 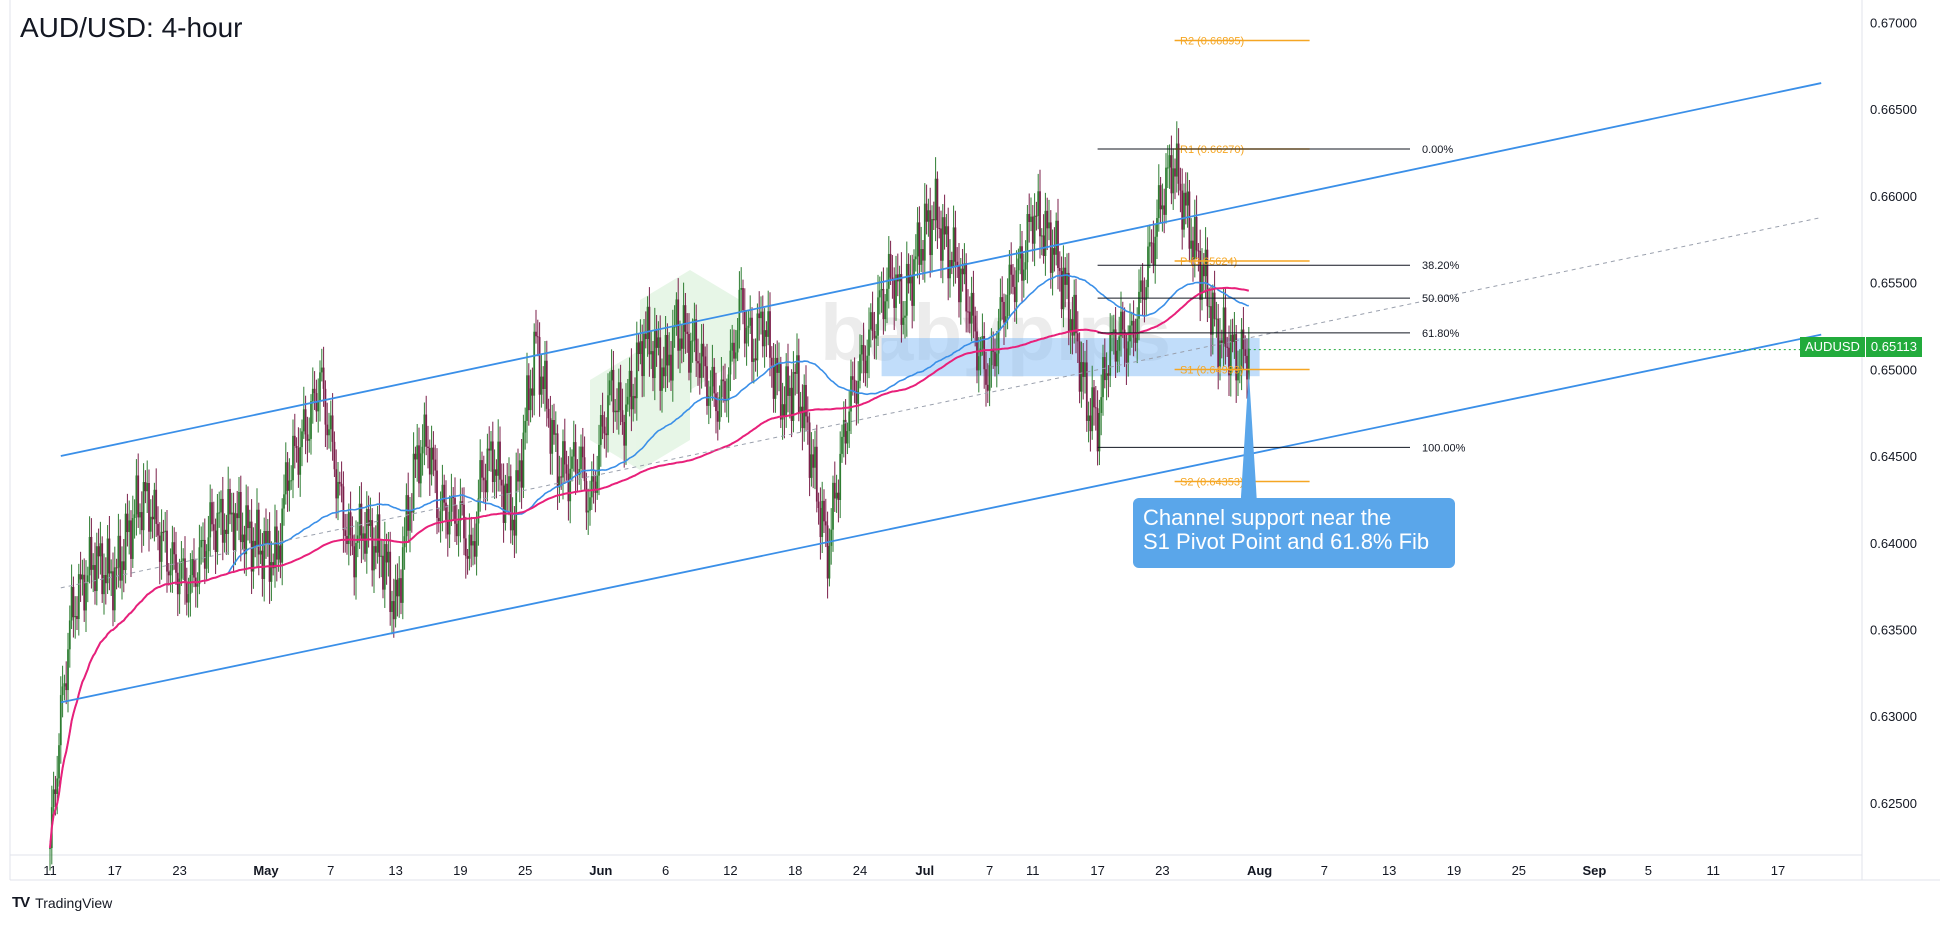 I want to click on tradingview-branding: TV TradingView, so click(x=62, y=902).